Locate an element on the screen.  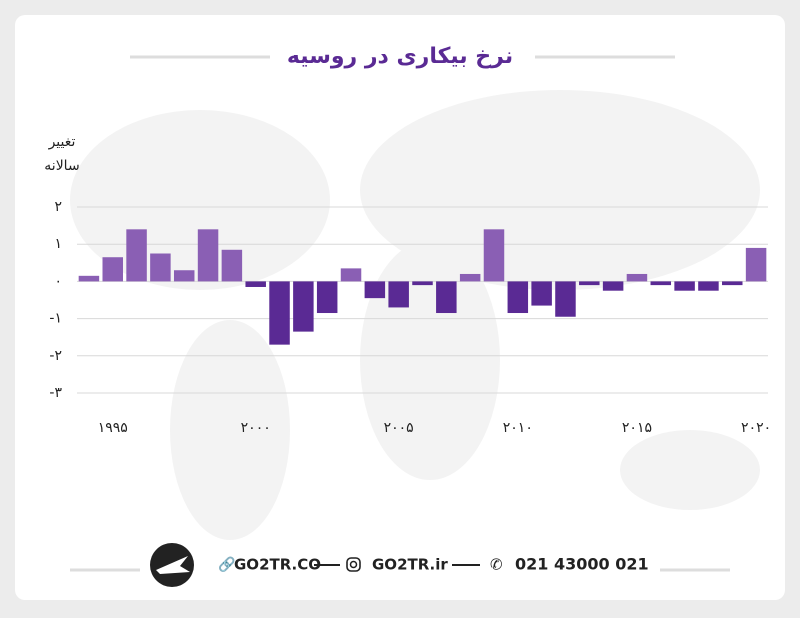
y-tick-label: -۱ is located at coordinates (55, 319).